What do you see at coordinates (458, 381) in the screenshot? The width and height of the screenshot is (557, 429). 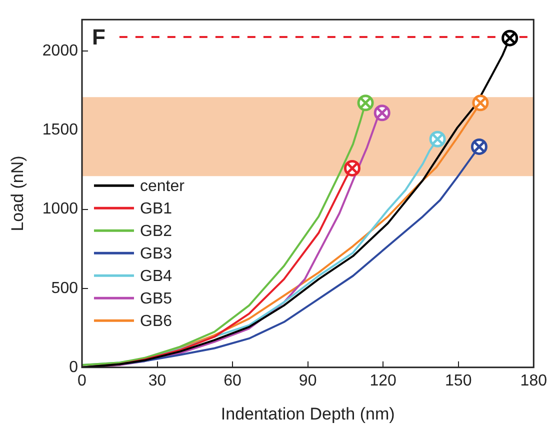 I see `x-tick-label: 150` at bounding box center [458, 381].